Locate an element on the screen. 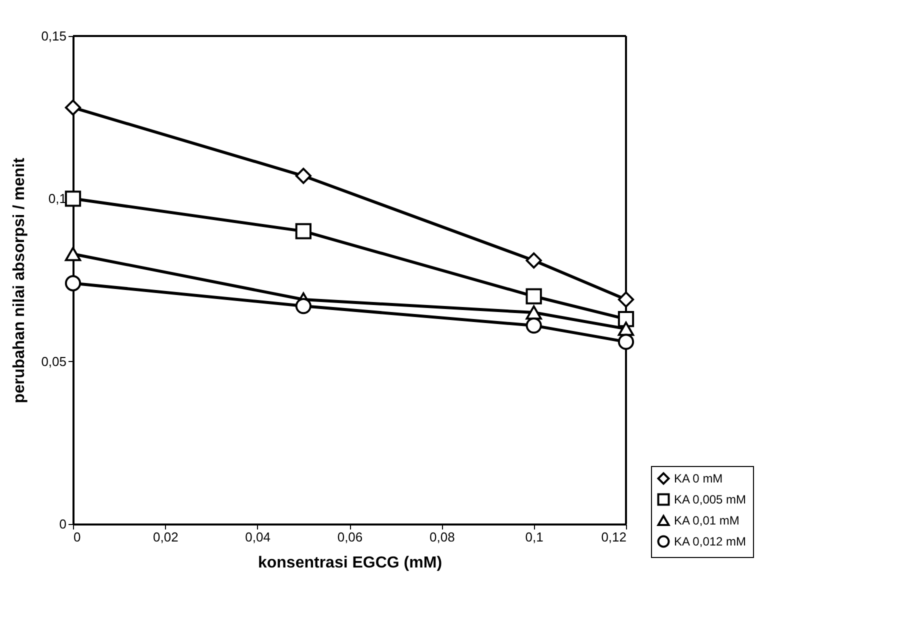  y-tick-label: 0 is located at coordinates (62, 524).